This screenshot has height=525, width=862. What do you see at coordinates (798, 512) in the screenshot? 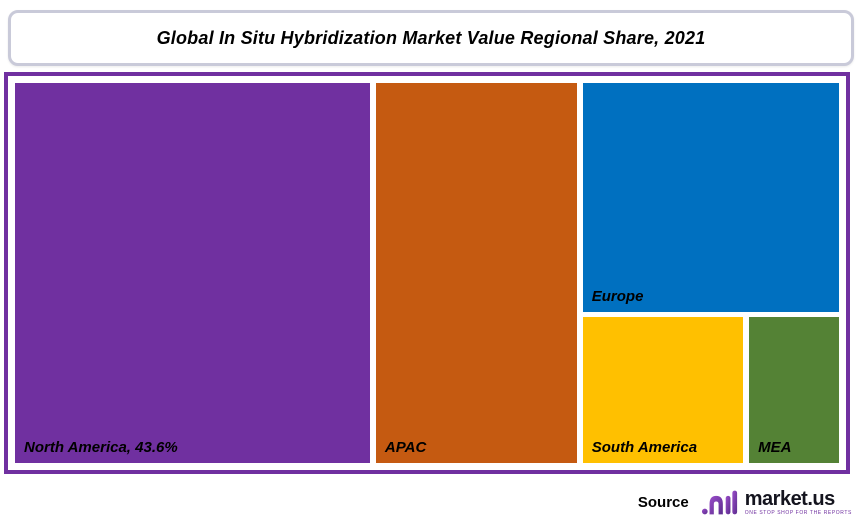
I see `brand-tagline: ONE STOP SHOP FOR THE REPORTS` at bounding box center [798, 512].